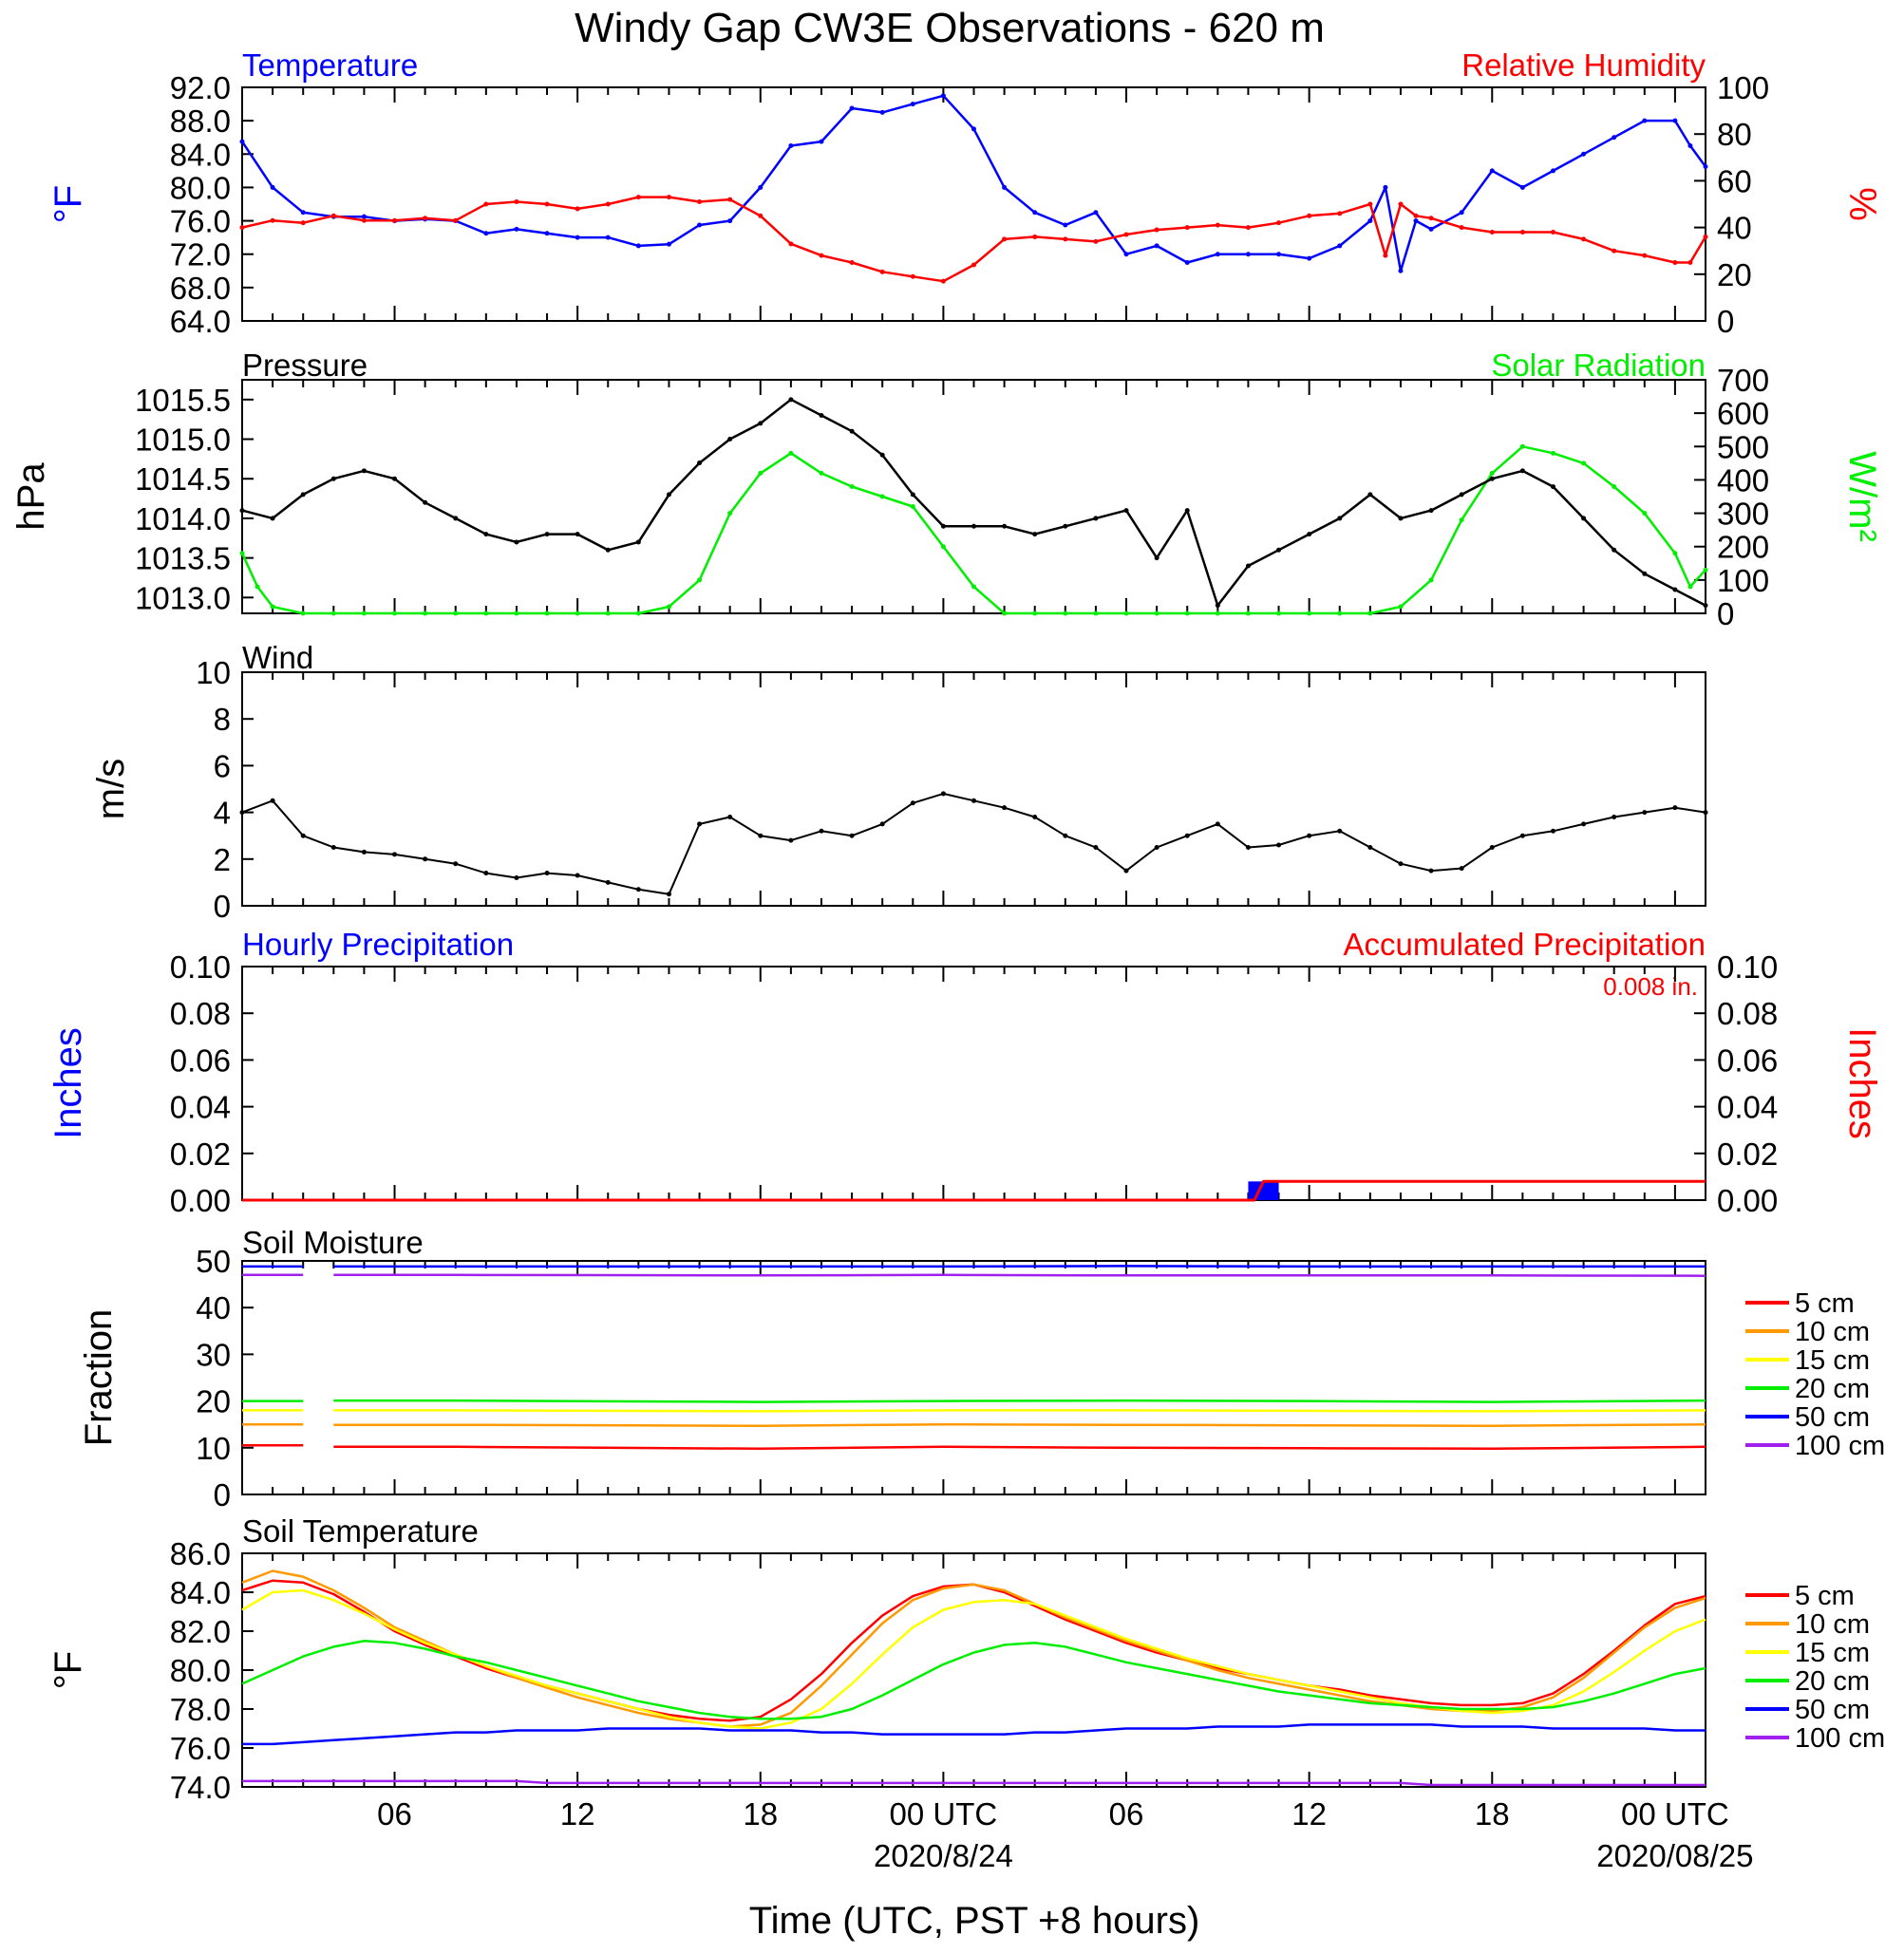  What do you see at coordinates (1825, 1303) in the screenshot?
I see `legend-label: 5 cm` at bounding box center [1825, 1303].